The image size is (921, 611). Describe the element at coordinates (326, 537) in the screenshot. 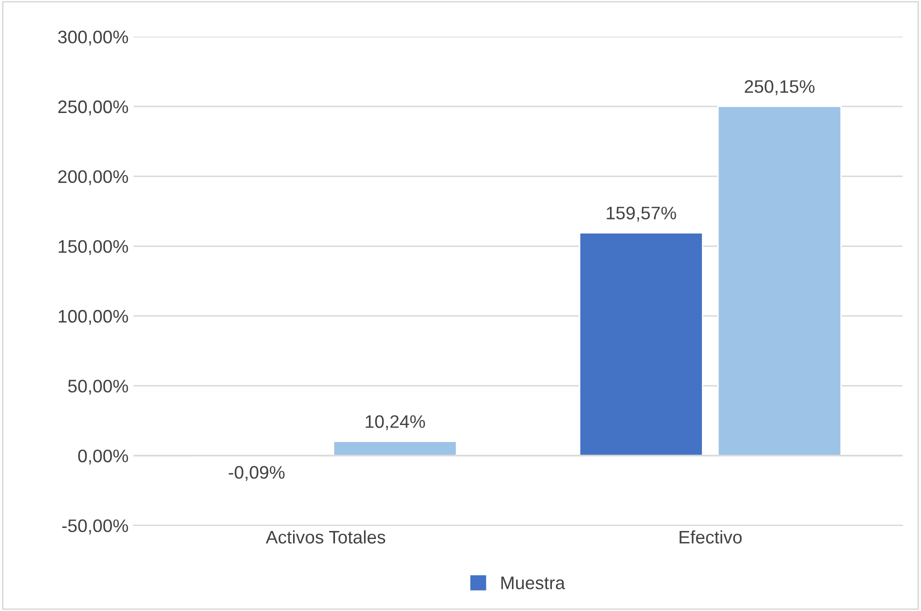

I see `x-tick-label: Activos Totales` at that location.